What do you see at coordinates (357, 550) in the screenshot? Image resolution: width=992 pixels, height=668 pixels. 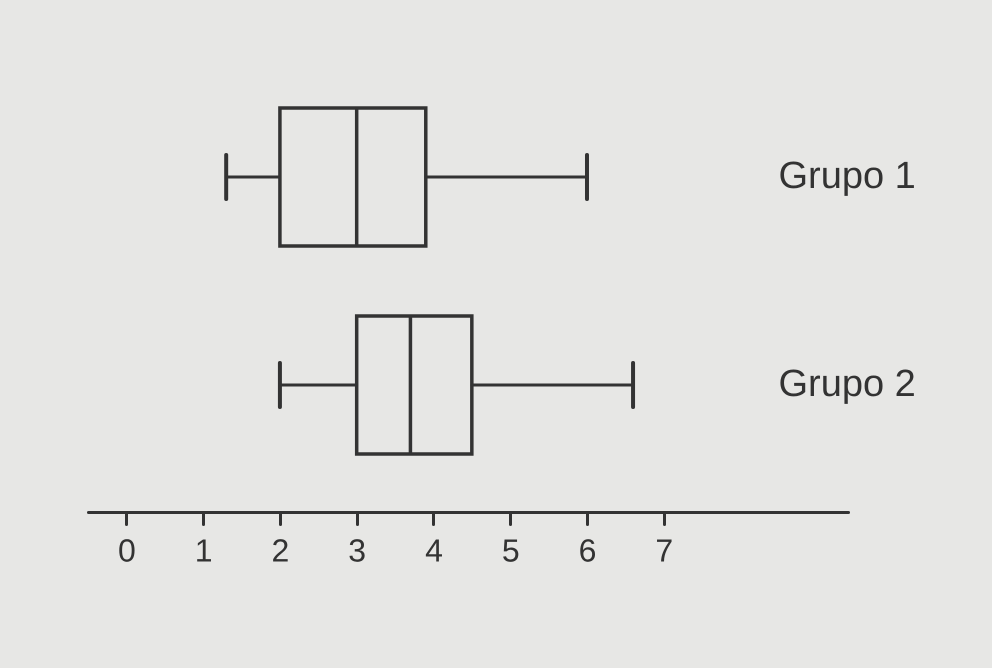 I see `x-tick-label: 3` at bounding box center [357, 550].